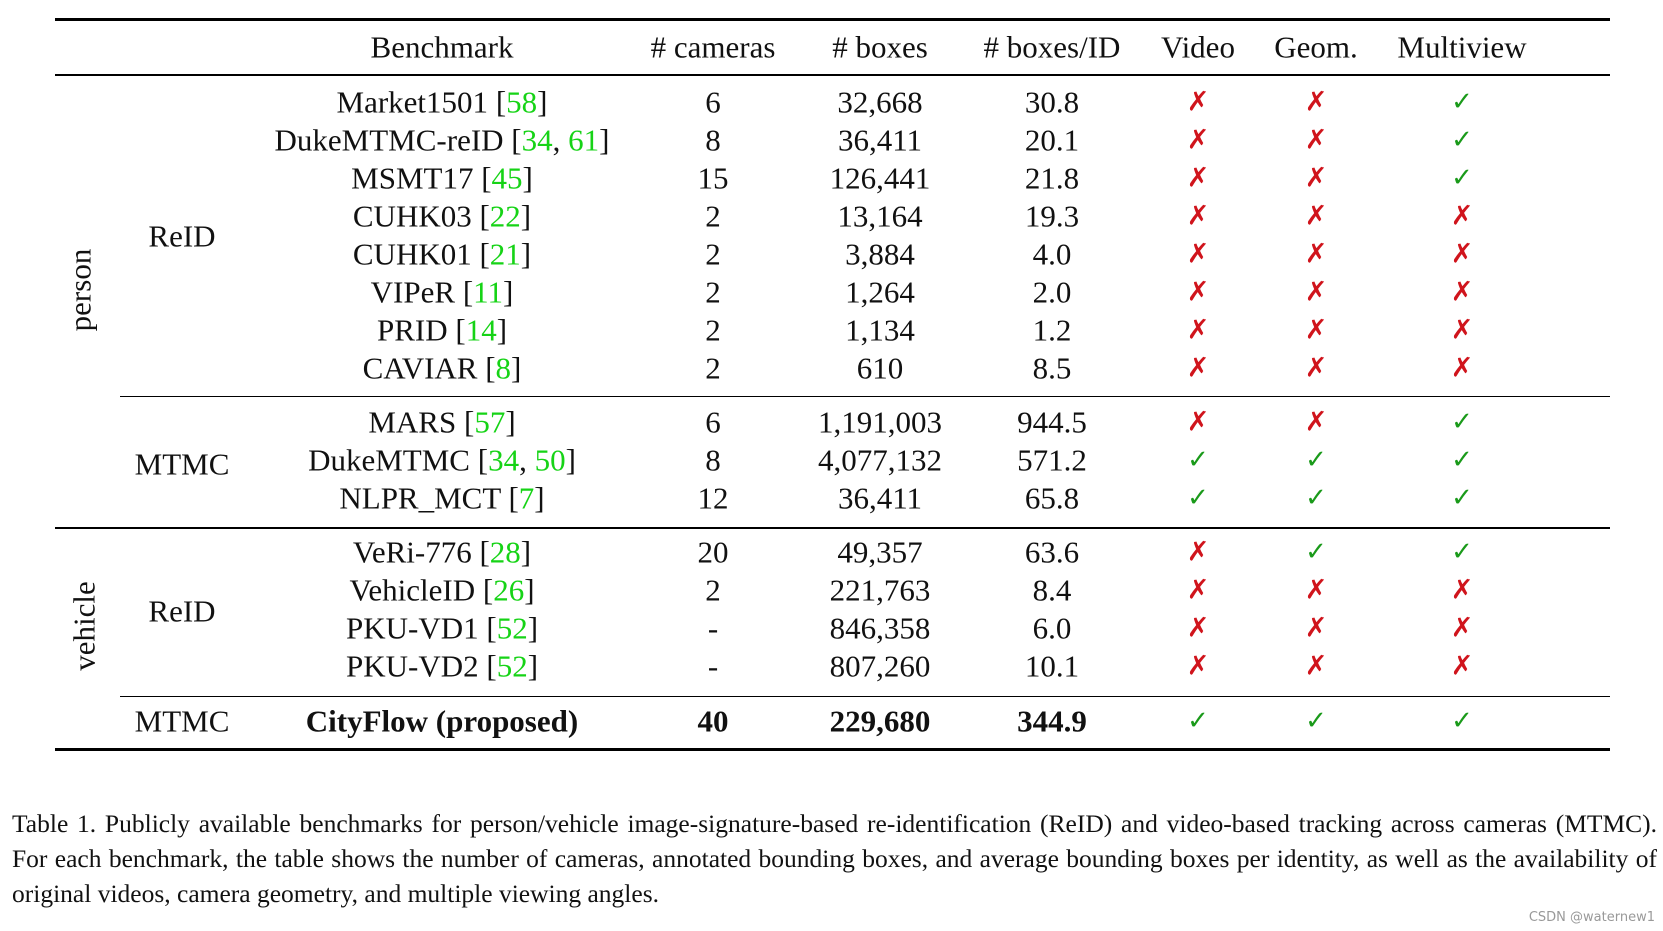 The height and width of the screenshot is (931, 1663). I want to click on vehicle-reid-mtmc-rule, so click(865, 696).